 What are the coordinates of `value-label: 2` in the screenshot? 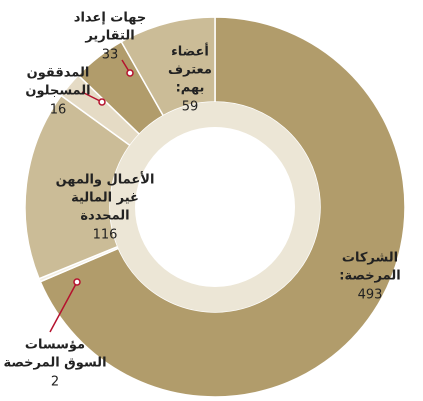 It's located at (55, 382).